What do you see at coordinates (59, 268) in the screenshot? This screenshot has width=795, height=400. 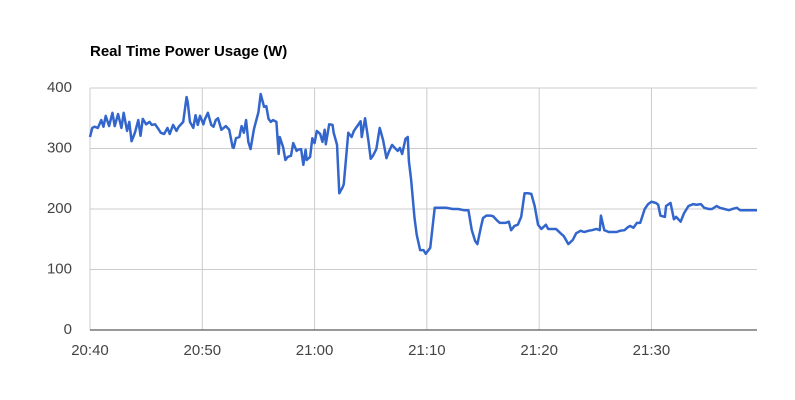 I see `y-tick-label: 100` at bounding box center [59, 268].